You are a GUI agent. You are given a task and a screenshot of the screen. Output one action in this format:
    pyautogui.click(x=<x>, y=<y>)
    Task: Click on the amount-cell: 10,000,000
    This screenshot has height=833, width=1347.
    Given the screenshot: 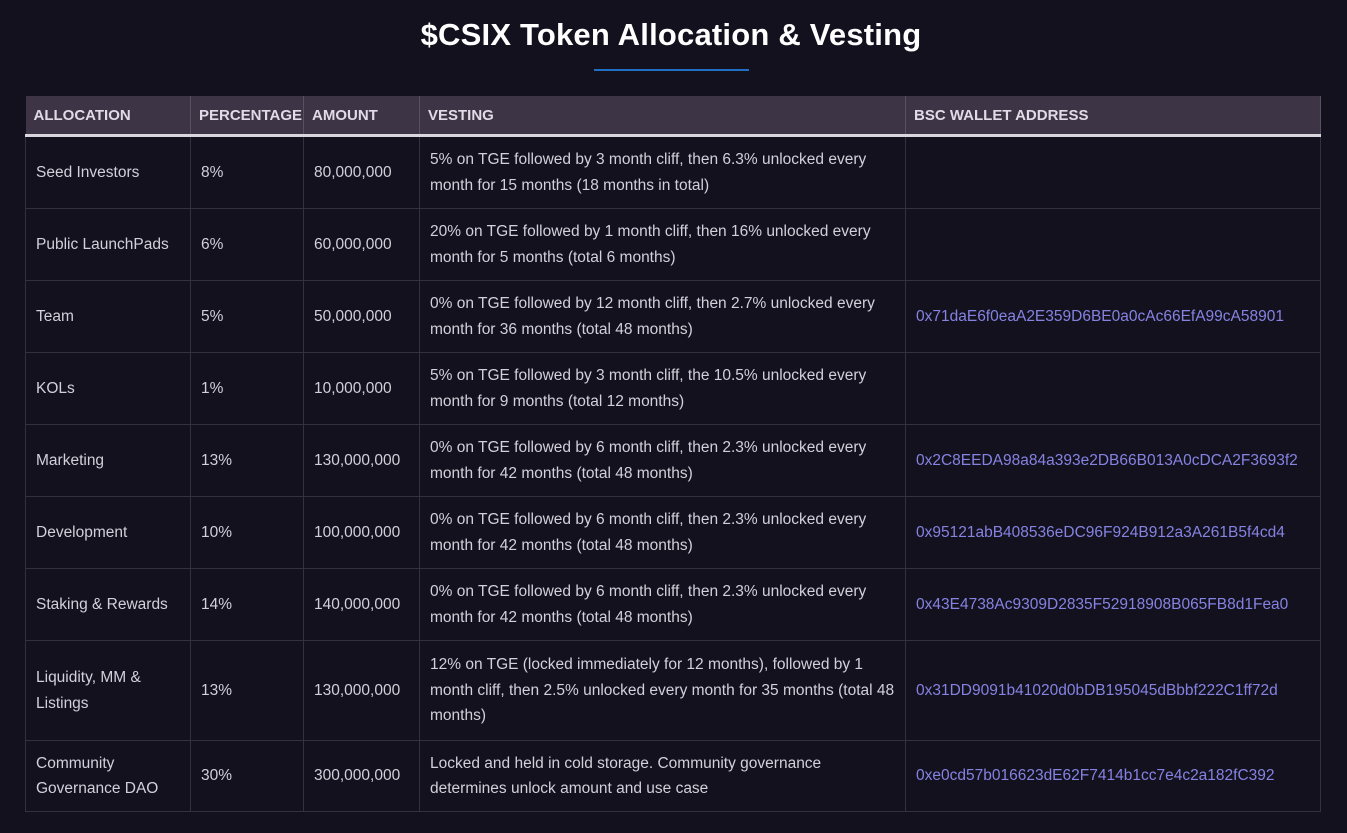 What is the action you would take?
    pyautogui.click(x=361, y=388)
    